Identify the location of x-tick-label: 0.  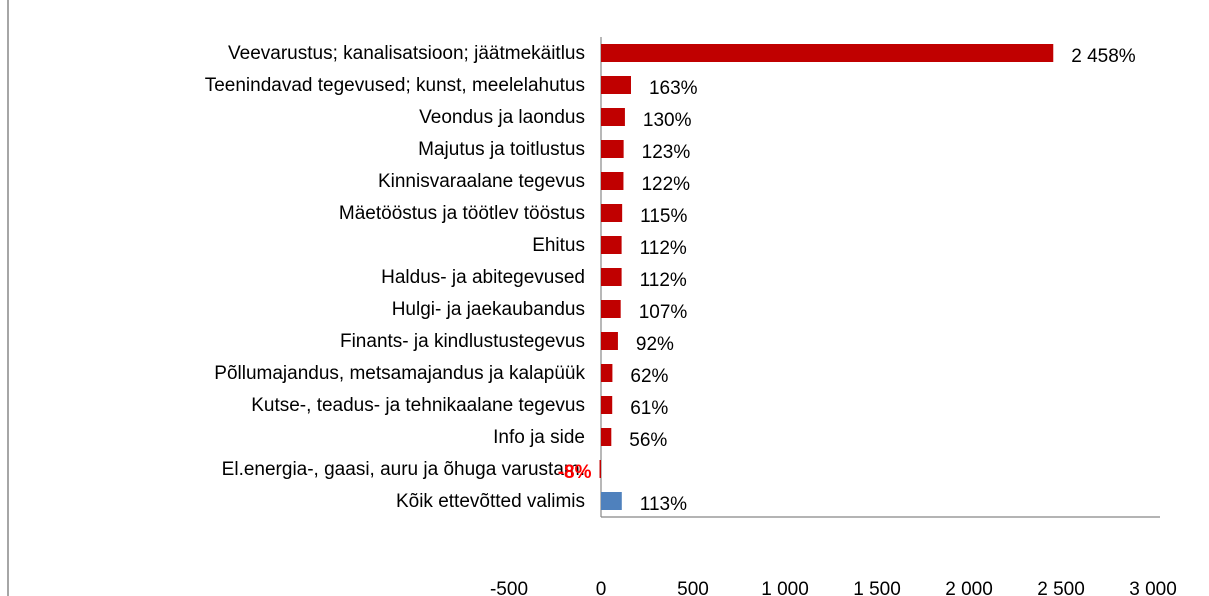
(601, 587).